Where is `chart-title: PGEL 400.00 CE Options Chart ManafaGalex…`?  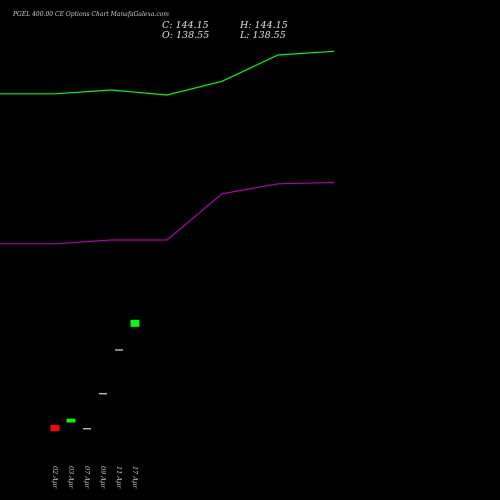 chart-title: PGEL 400.00 CE Options Chart ManafaGalex… is located at coordinates (91, 14).